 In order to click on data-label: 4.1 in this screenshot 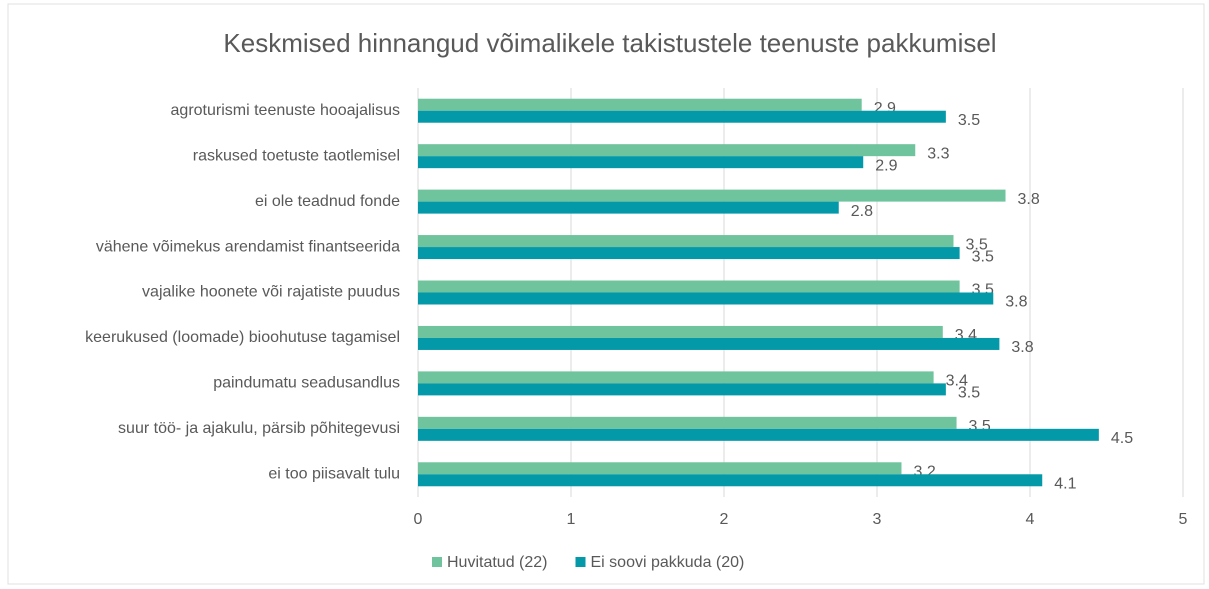, I will do `click(1065, 483)`.